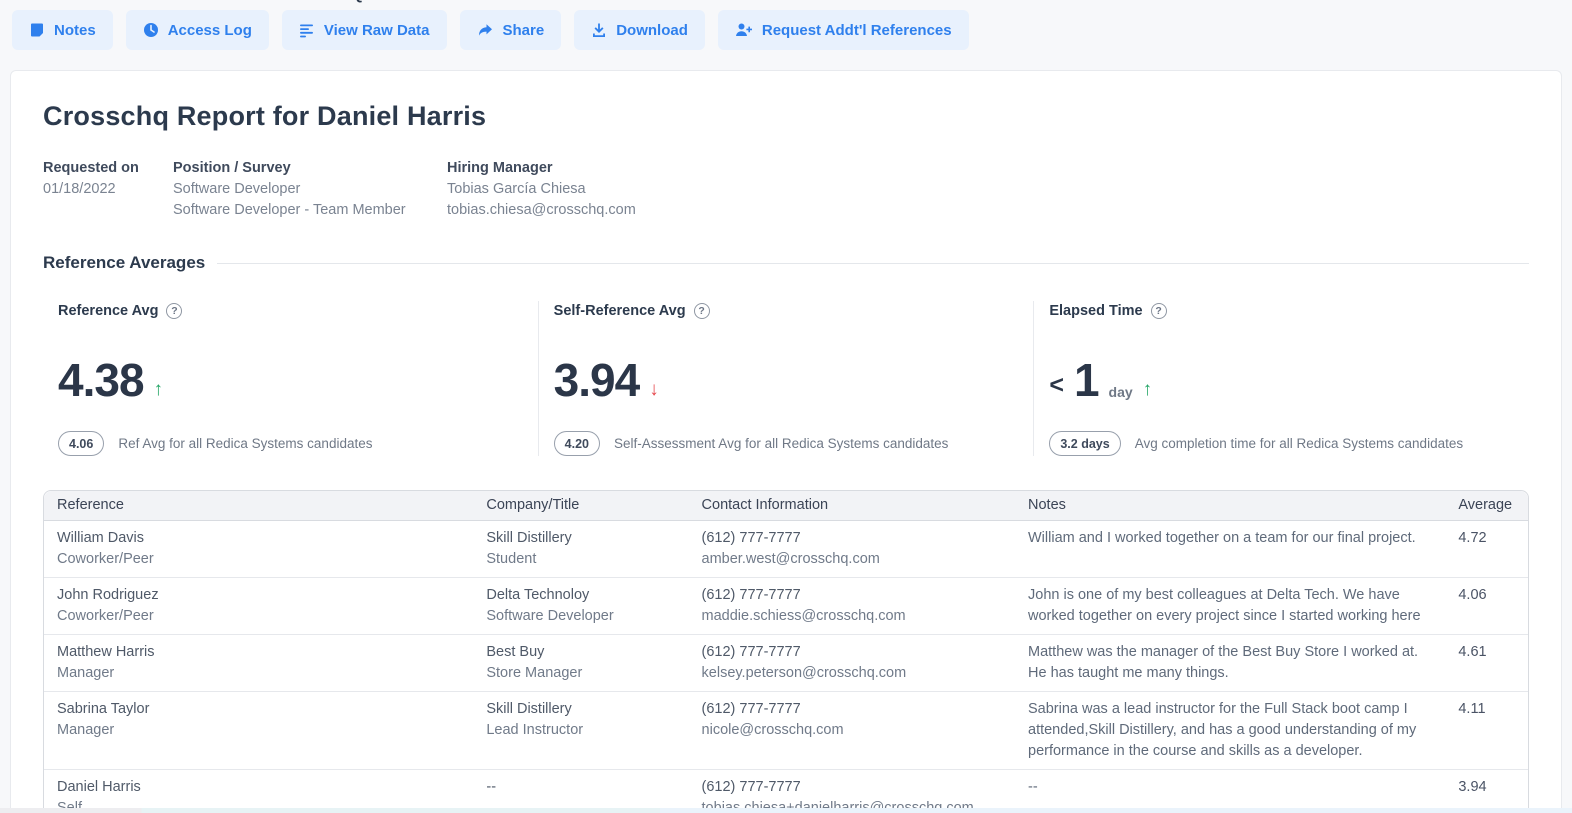 The image size is (1572, 813). I want to click on raw-data-lines-icon, so click(307, 30).